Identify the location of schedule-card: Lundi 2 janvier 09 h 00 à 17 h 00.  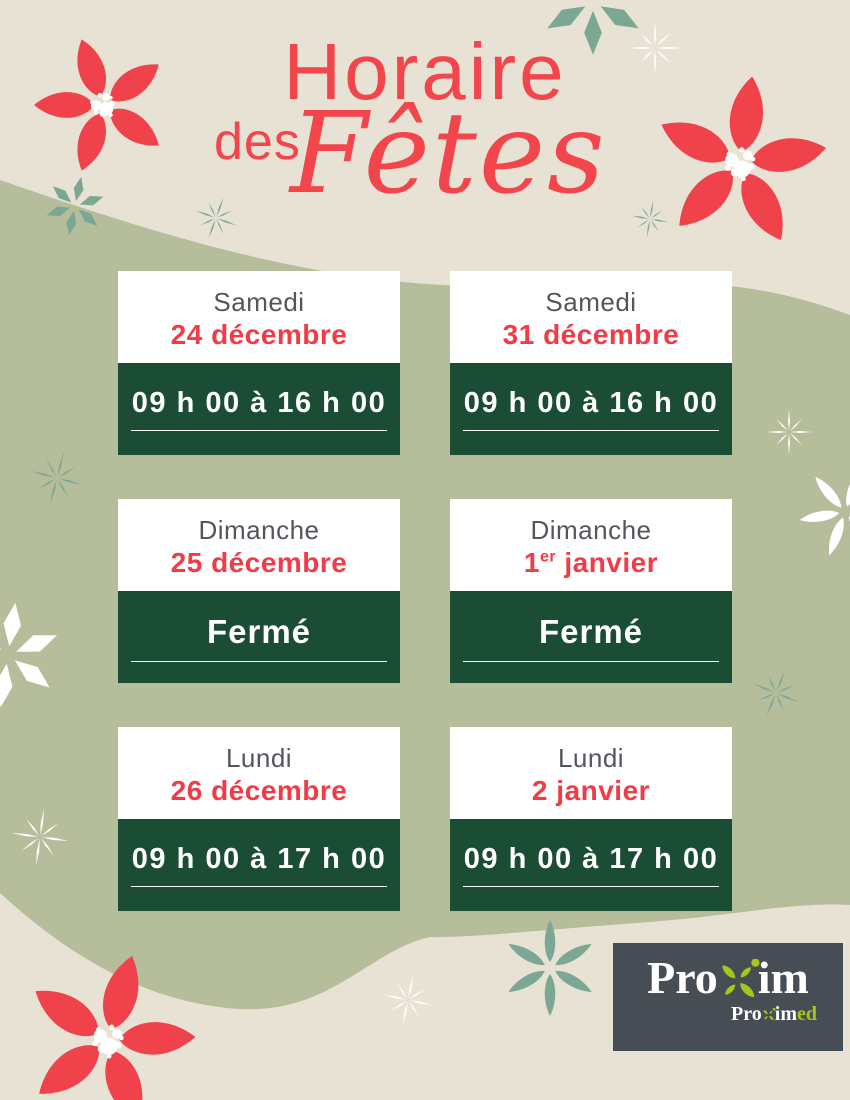
(591, 819).